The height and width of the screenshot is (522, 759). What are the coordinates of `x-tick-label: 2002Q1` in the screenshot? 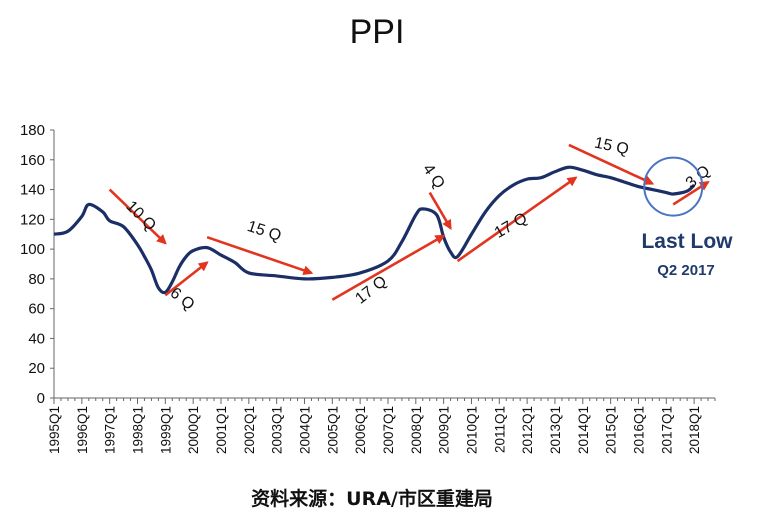 It's located at (249, 430).